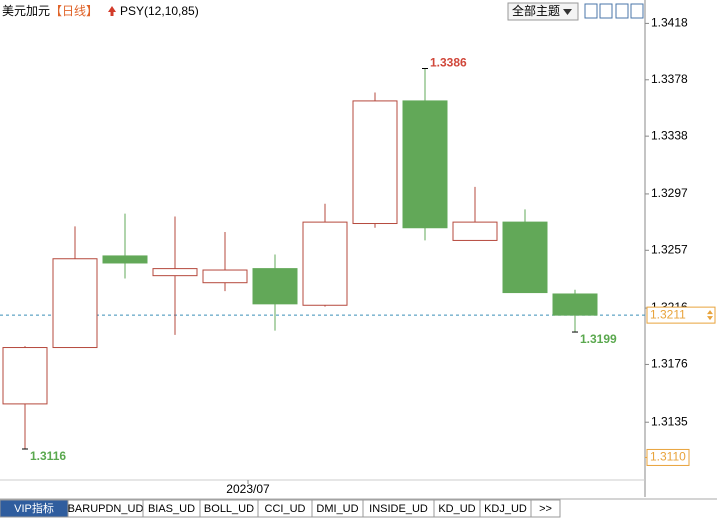 The width and height of the screenshot is (717, 519). I want to click on high-label: 1.3386, so click(448, 63).